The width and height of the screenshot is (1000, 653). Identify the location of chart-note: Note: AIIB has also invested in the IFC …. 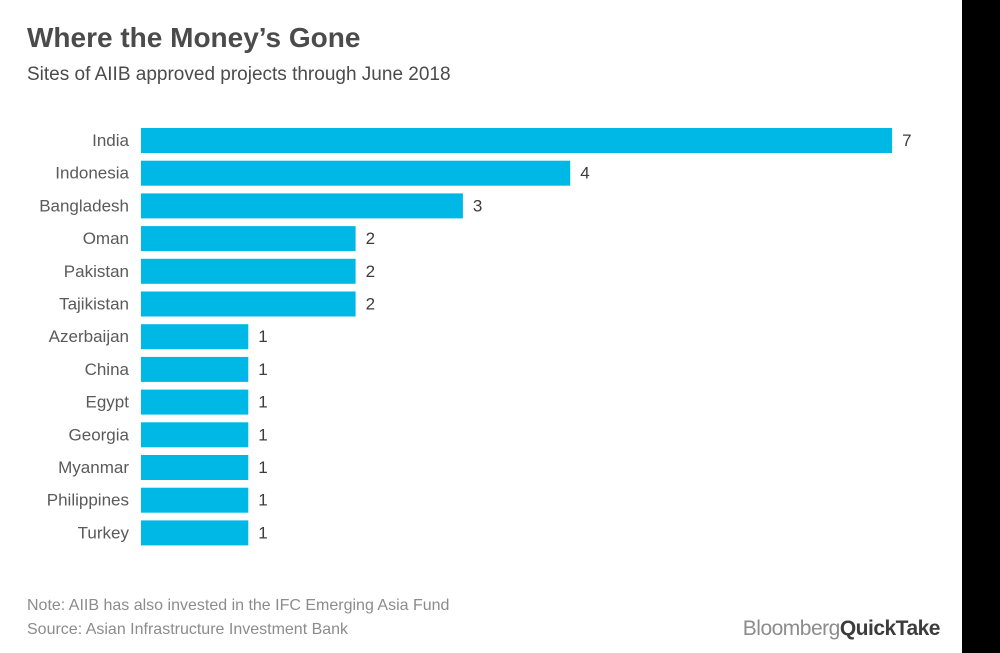
(238, 605).